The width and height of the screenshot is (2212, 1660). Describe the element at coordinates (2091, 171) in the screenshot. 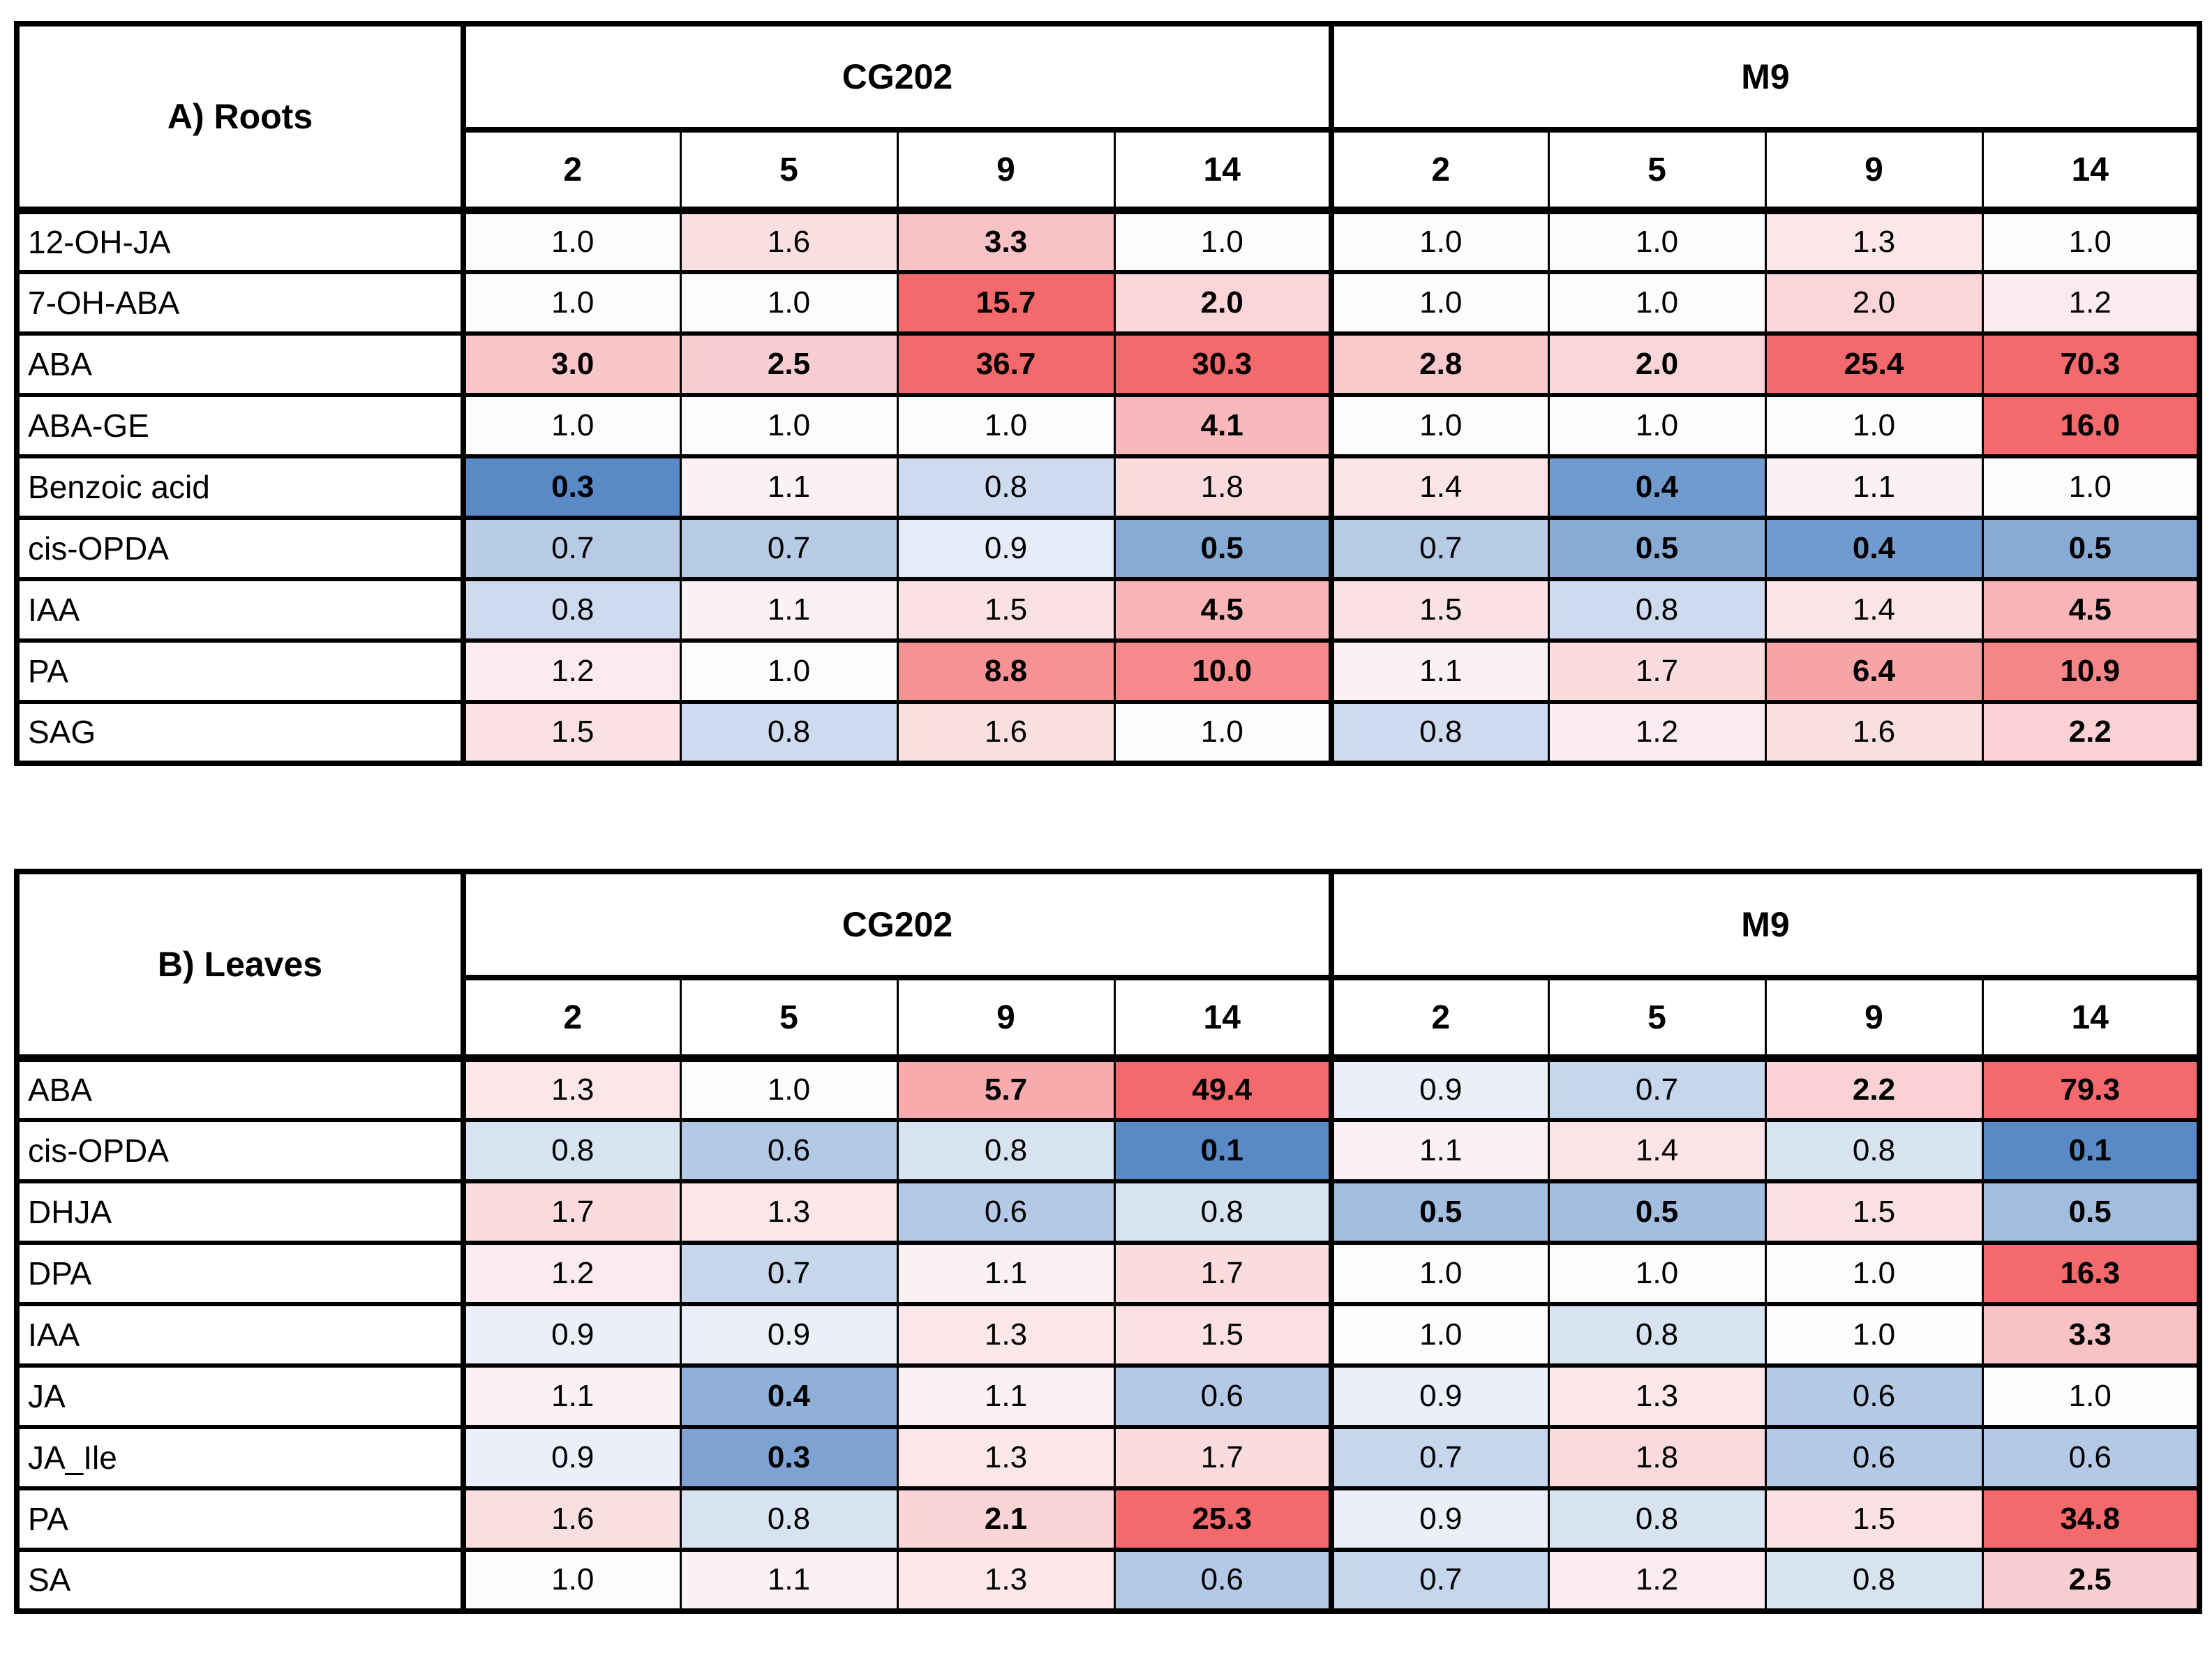

I see `timepoint-header-m9-14: 14` at that location.